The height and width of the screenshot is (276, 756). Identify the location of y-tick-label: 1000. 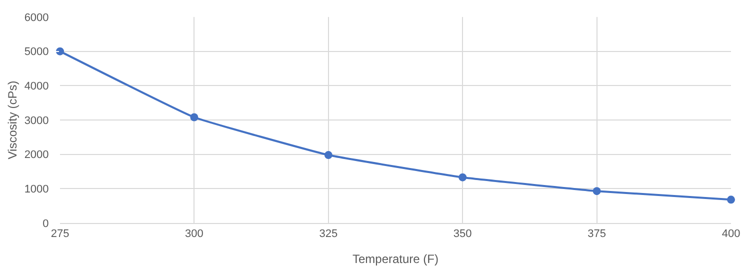
(36, 190).